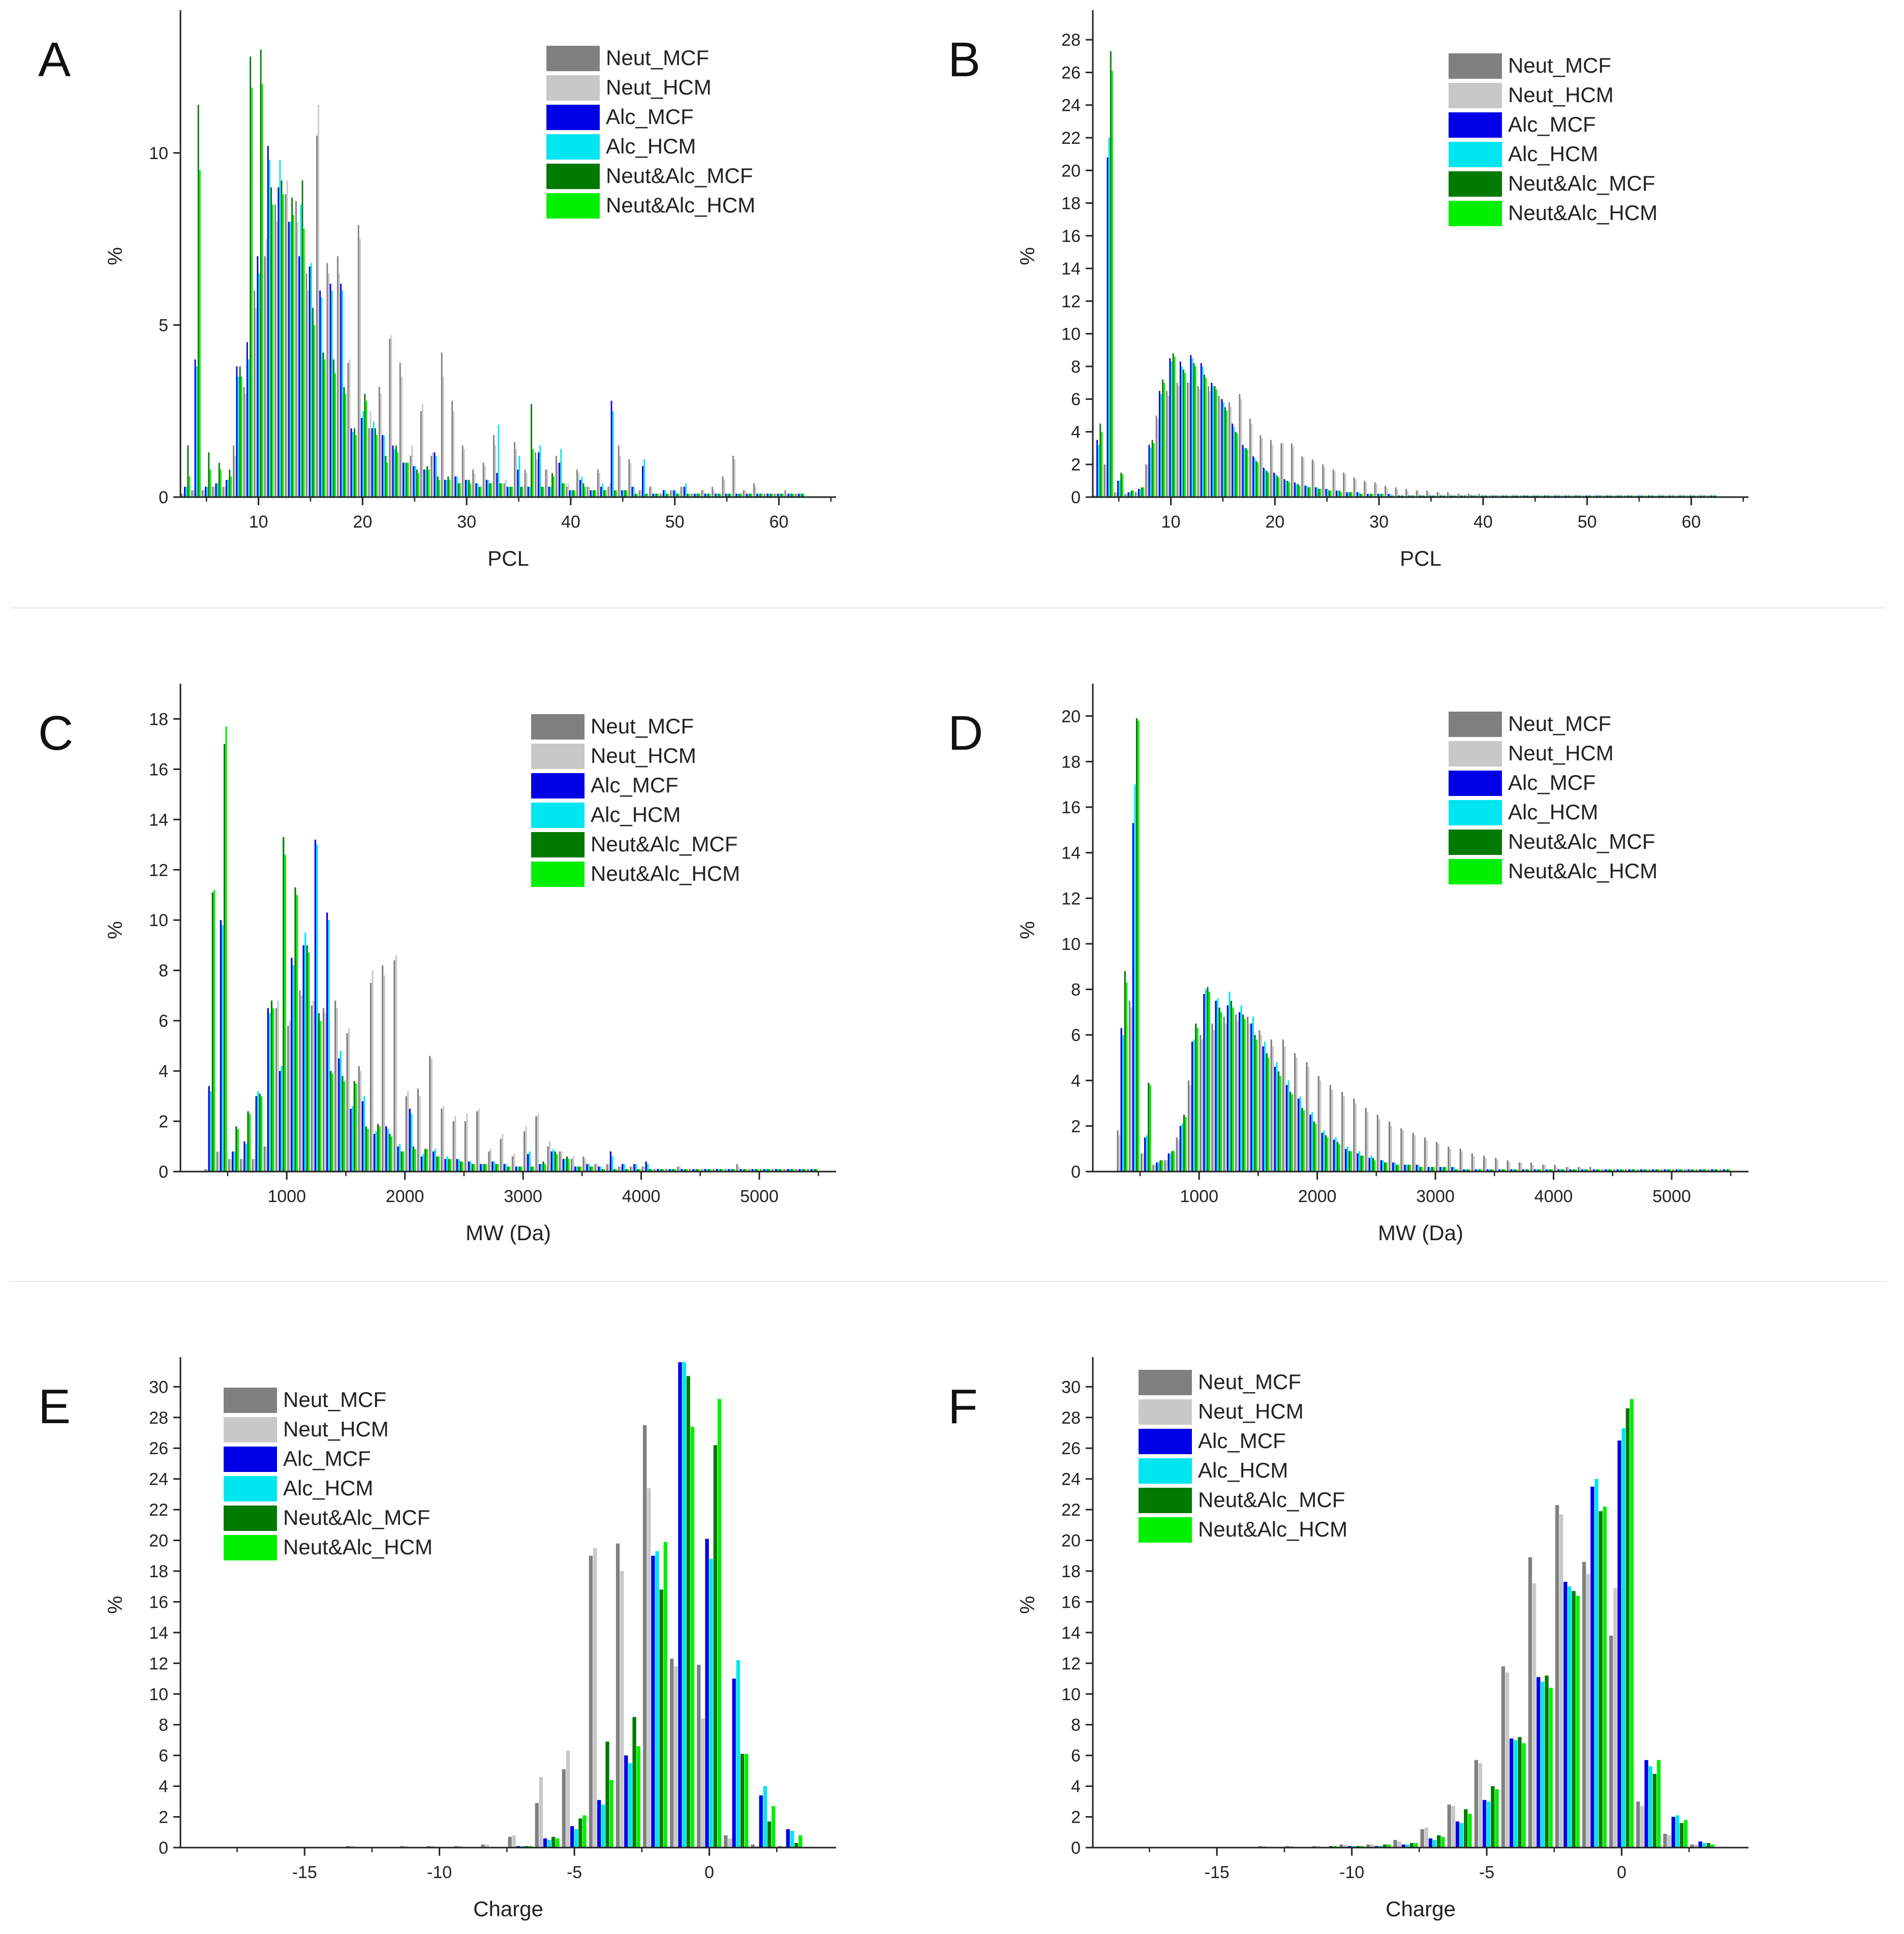 The image size is (1904, 1934). Describe the element at coordinates (258, 522) in the screenshot. I see `x-tick-label-a: 10` at that location.